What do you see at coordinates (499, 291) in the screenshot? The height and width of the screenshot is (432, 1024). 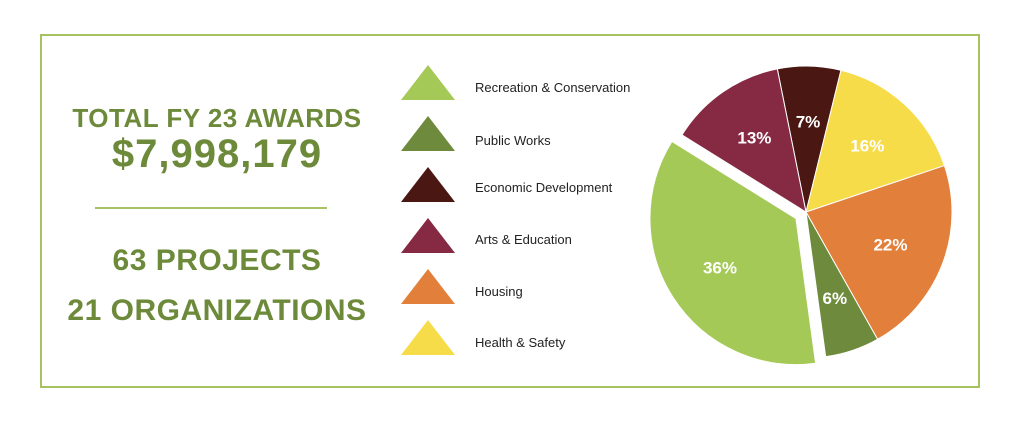 I see `legend-label-housing: Housing` at bounding box center [499, 291].